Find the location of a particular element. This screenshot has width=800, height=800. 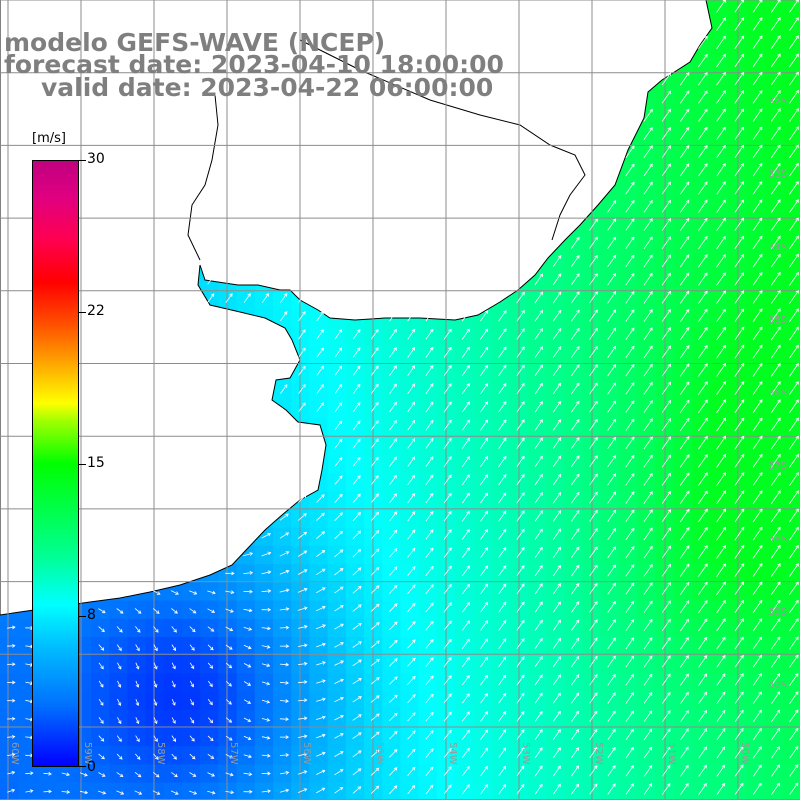

colorbar-tick-label: 8 is located at coordinates (91, 615).